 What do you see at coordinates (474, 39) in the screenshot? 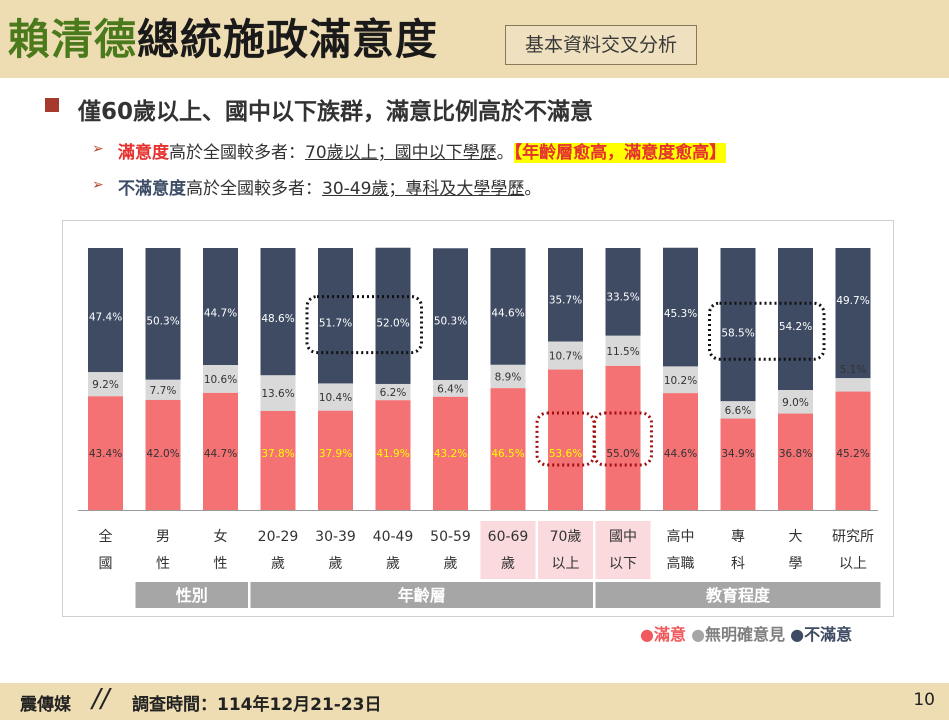
I see `header-bar` at bounding box center [474, 39].